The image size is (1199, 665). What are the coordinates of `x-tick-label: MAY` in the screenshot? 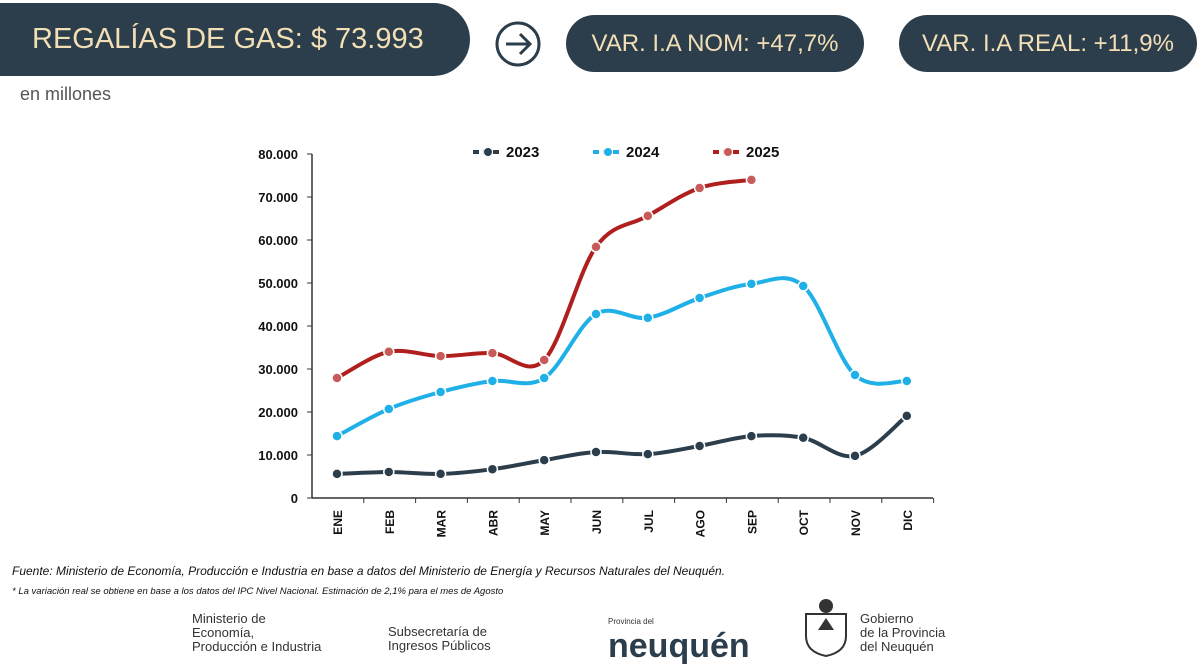 It's located at (545, 523).